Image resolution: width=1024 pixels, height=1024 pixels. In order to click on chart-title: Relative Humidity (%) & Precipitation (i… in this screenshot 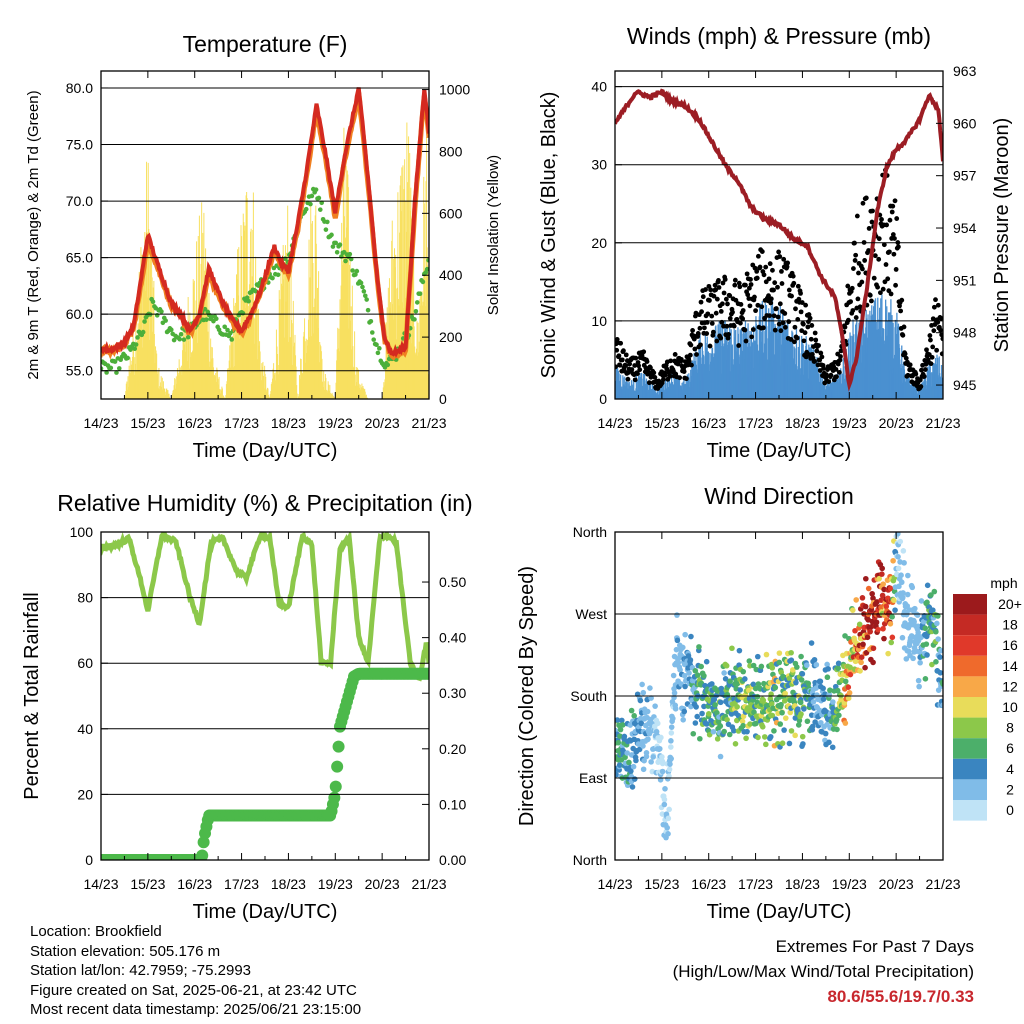, I will do `click(264, 503)`.